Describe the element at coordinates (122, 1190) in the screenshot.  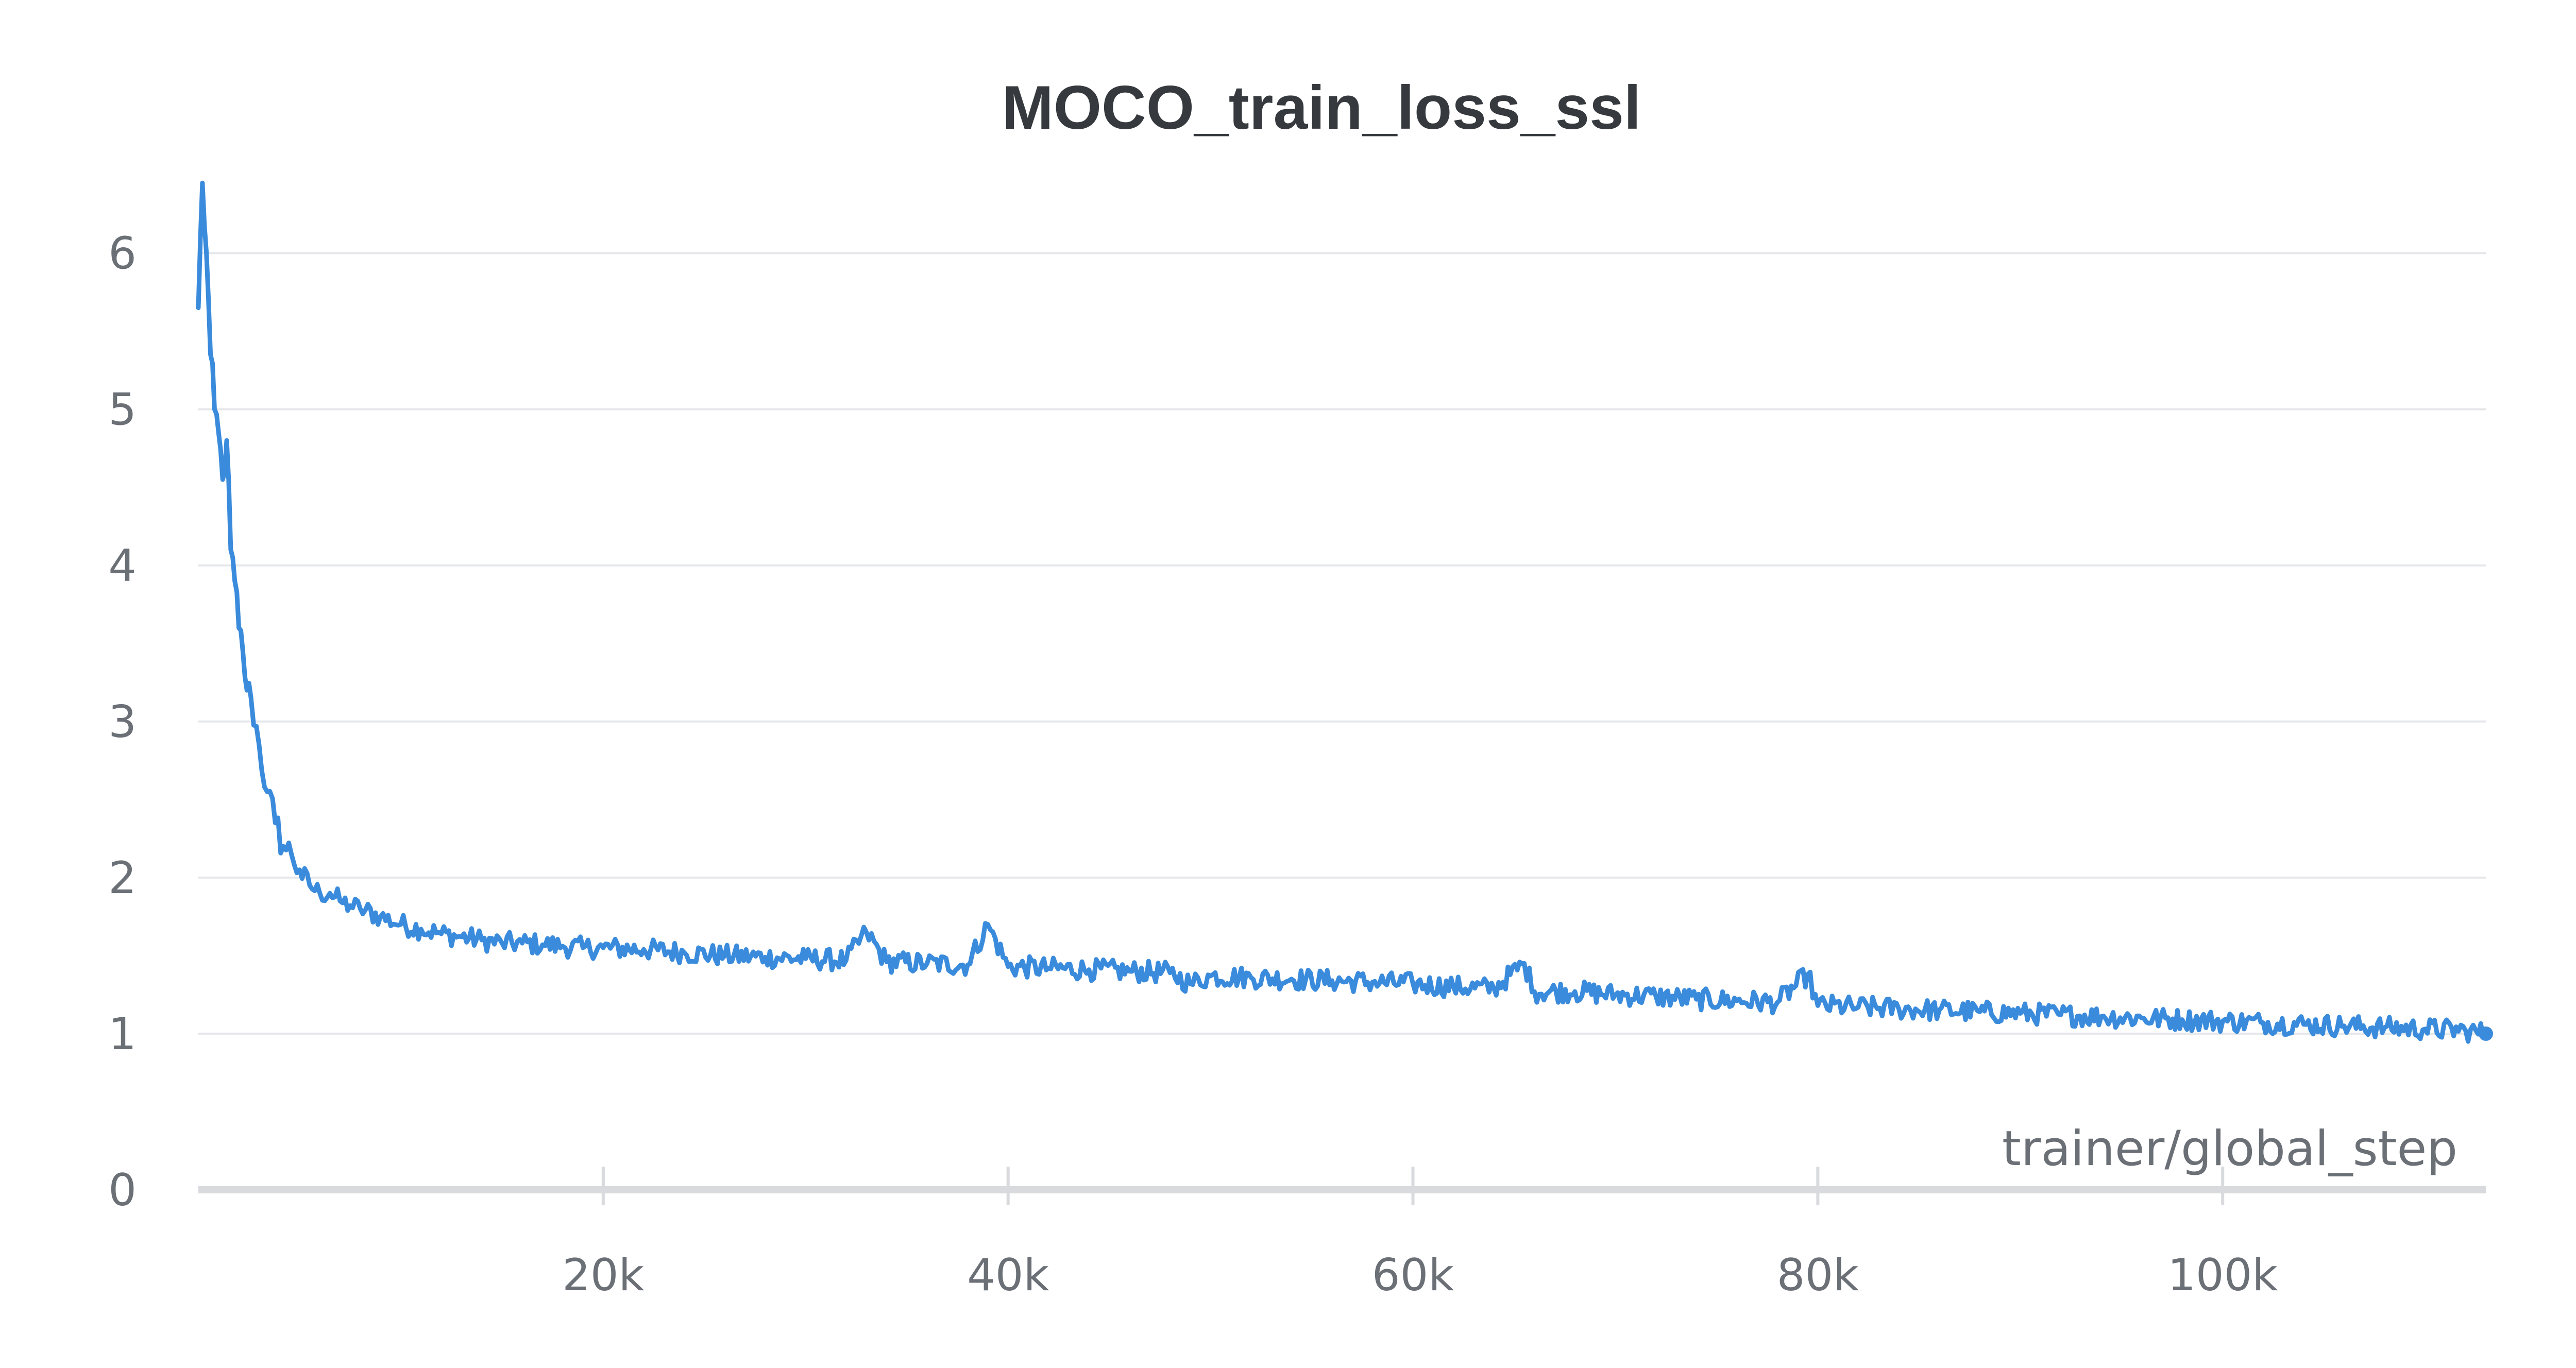
I see `y-tick-label-0: 0` at that location.